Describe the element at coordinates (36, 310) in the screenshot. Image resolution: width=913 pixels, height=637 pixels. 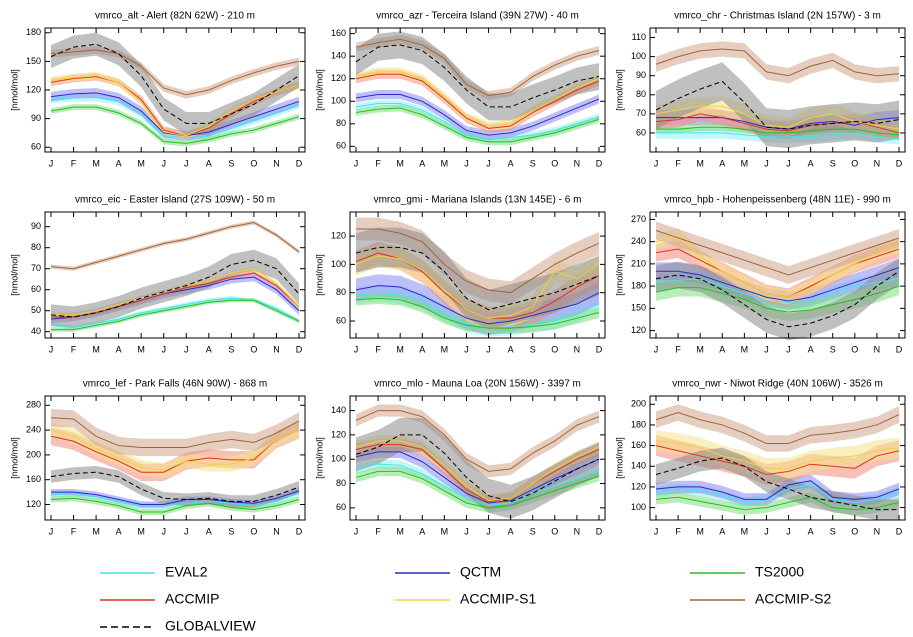
I see `y-tick-label: 50` at that location.